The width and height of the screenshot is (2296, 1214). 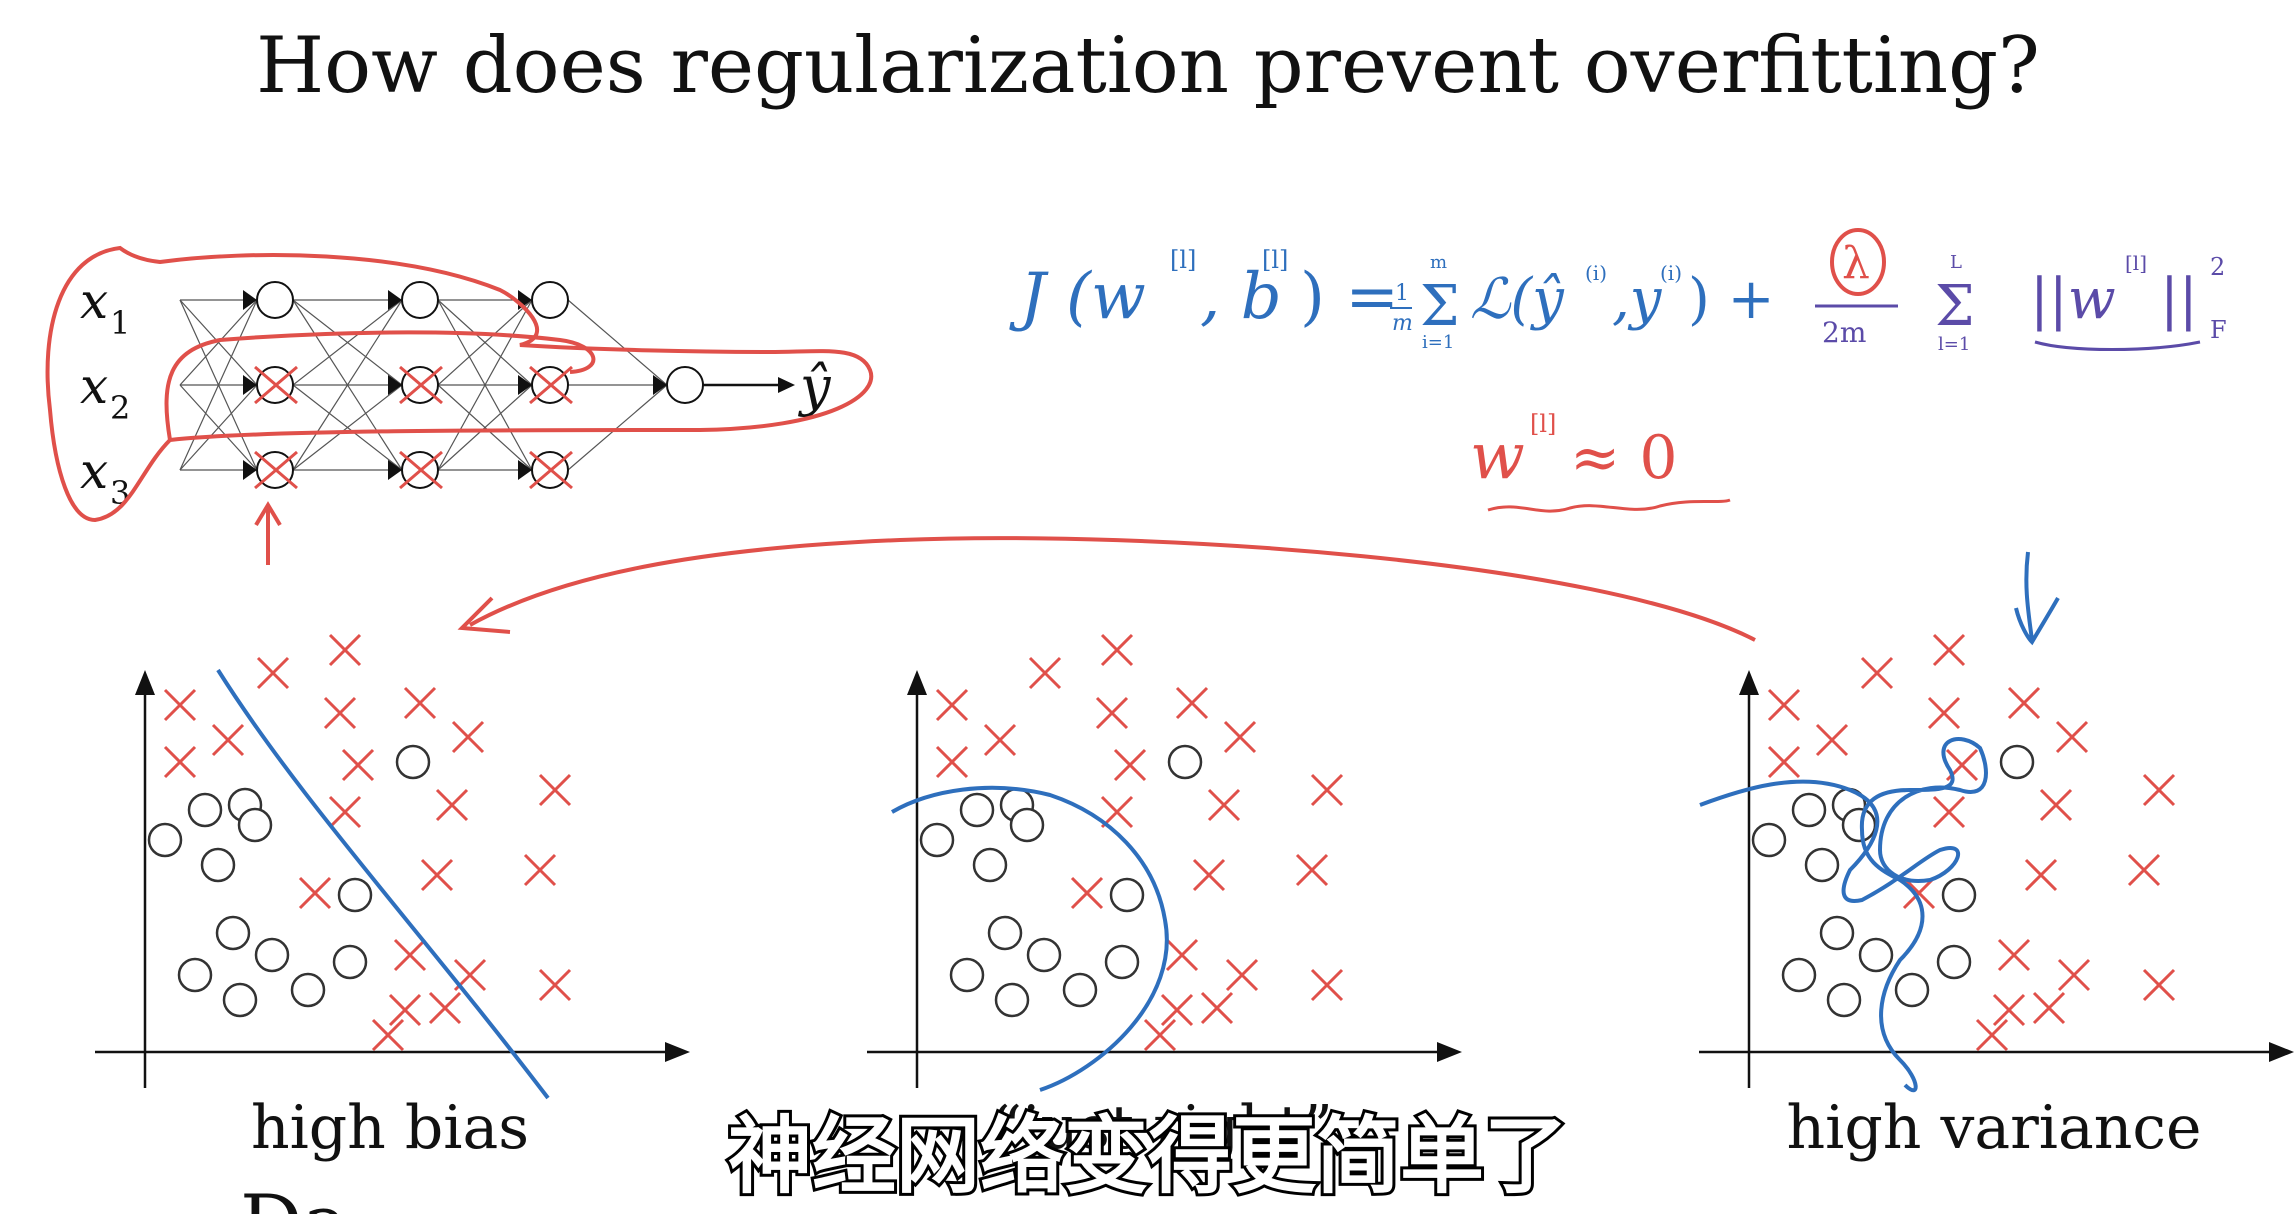 I want to click on neuron, so click(x=275, y=300).